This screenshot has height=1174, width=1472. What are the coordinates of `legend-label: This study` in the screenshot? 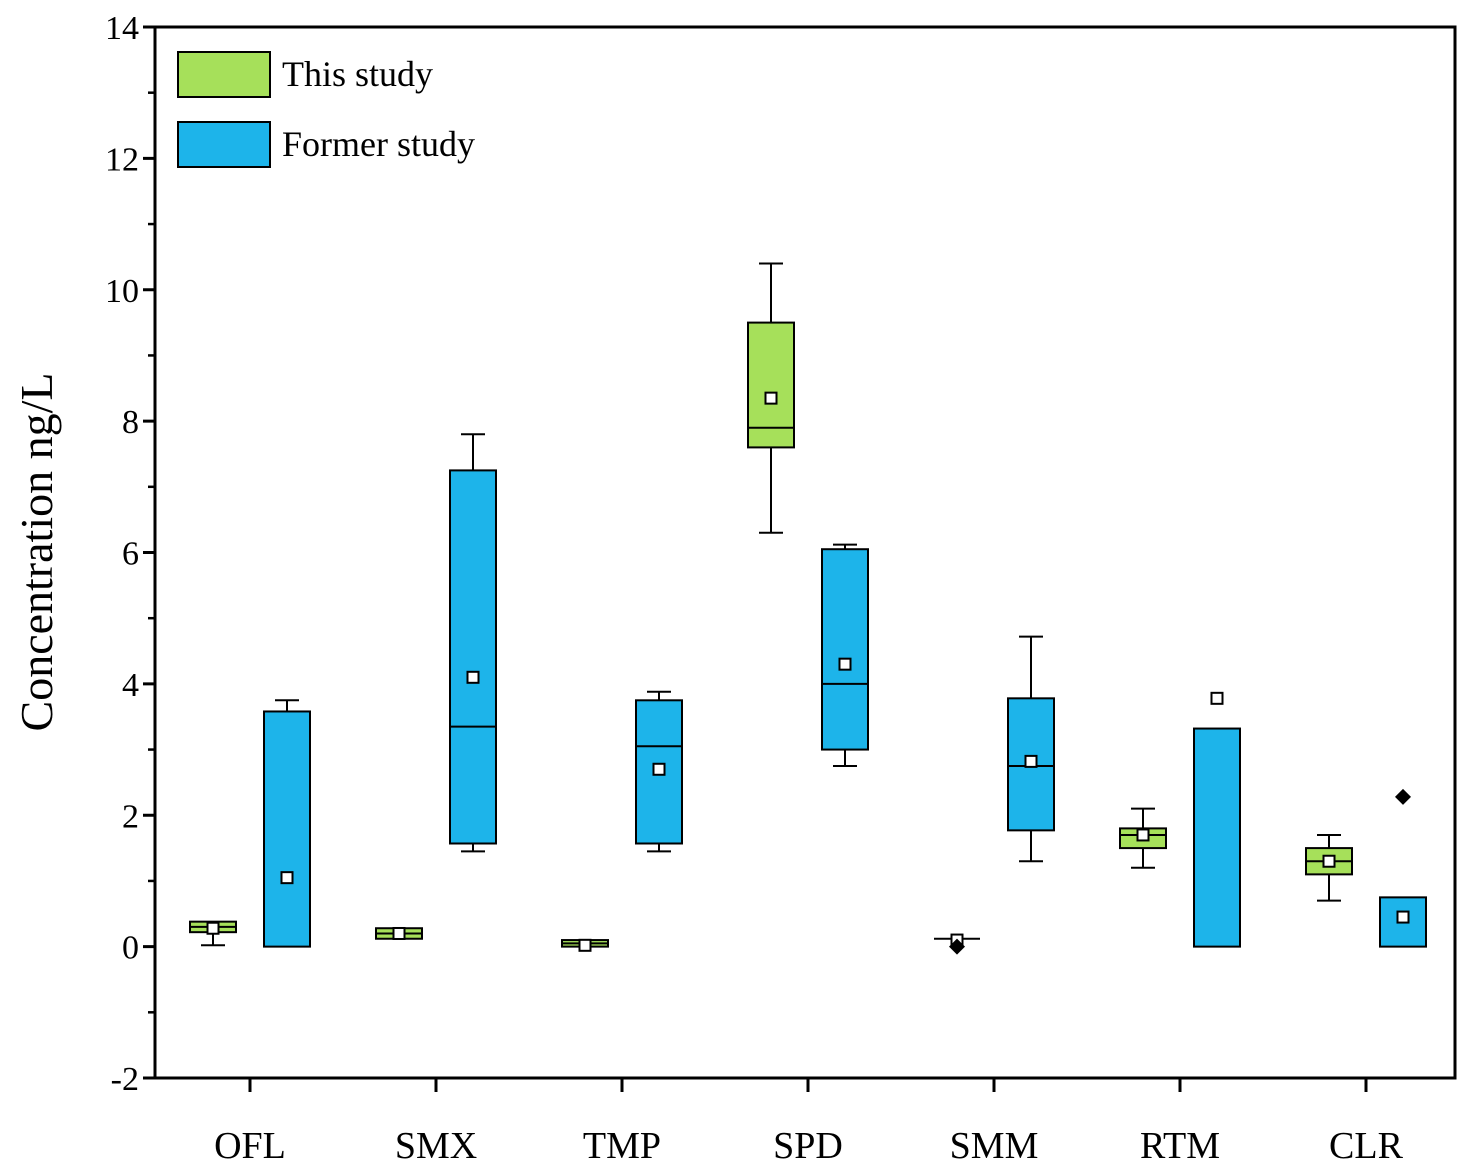 It's located at (357, 74).